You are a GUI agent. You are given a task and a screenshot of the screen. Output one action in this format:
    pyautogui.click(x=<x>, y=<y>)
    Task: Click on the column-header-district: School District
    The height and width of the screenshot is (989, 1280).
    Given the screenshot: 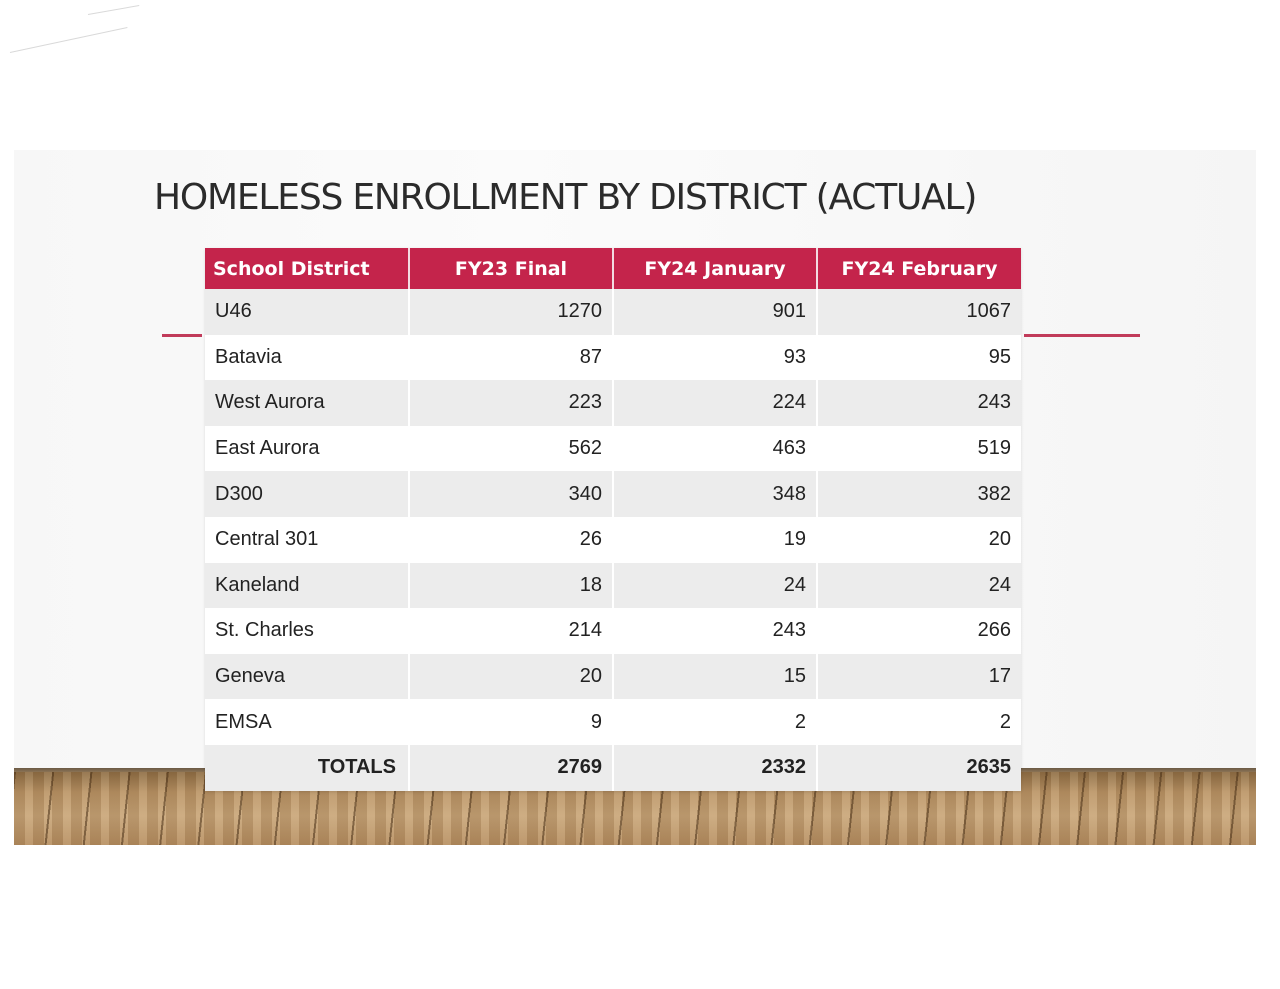 What is the action you would take?
    pyautogui.click(x=307, y=268)
    